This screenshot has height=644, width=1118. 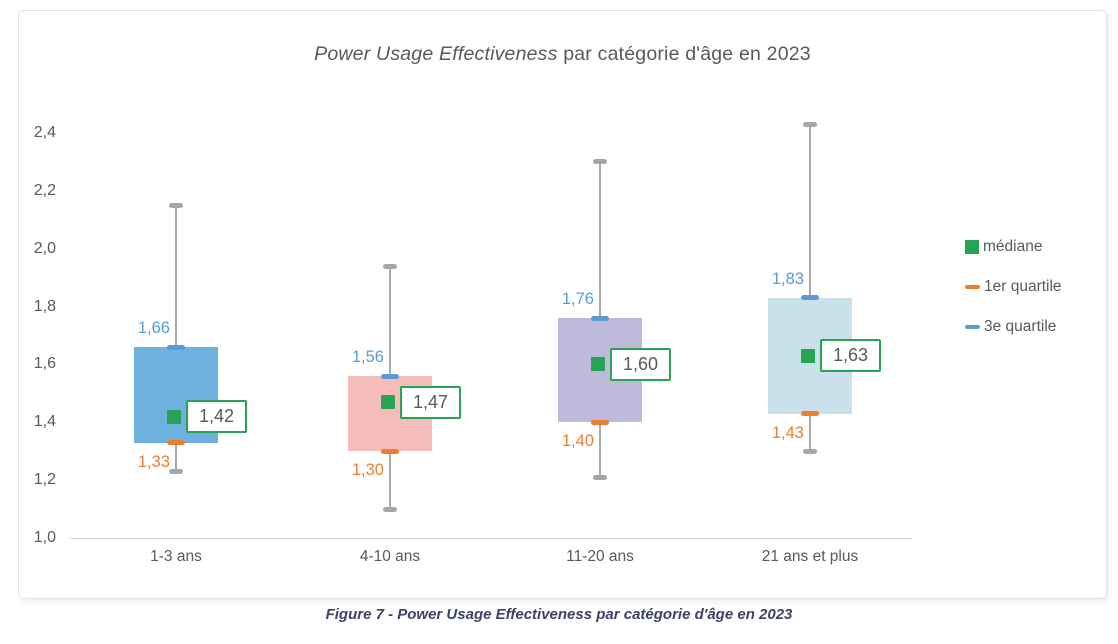 I want to click on q1-dash-icon, so click(x=972, y=287).